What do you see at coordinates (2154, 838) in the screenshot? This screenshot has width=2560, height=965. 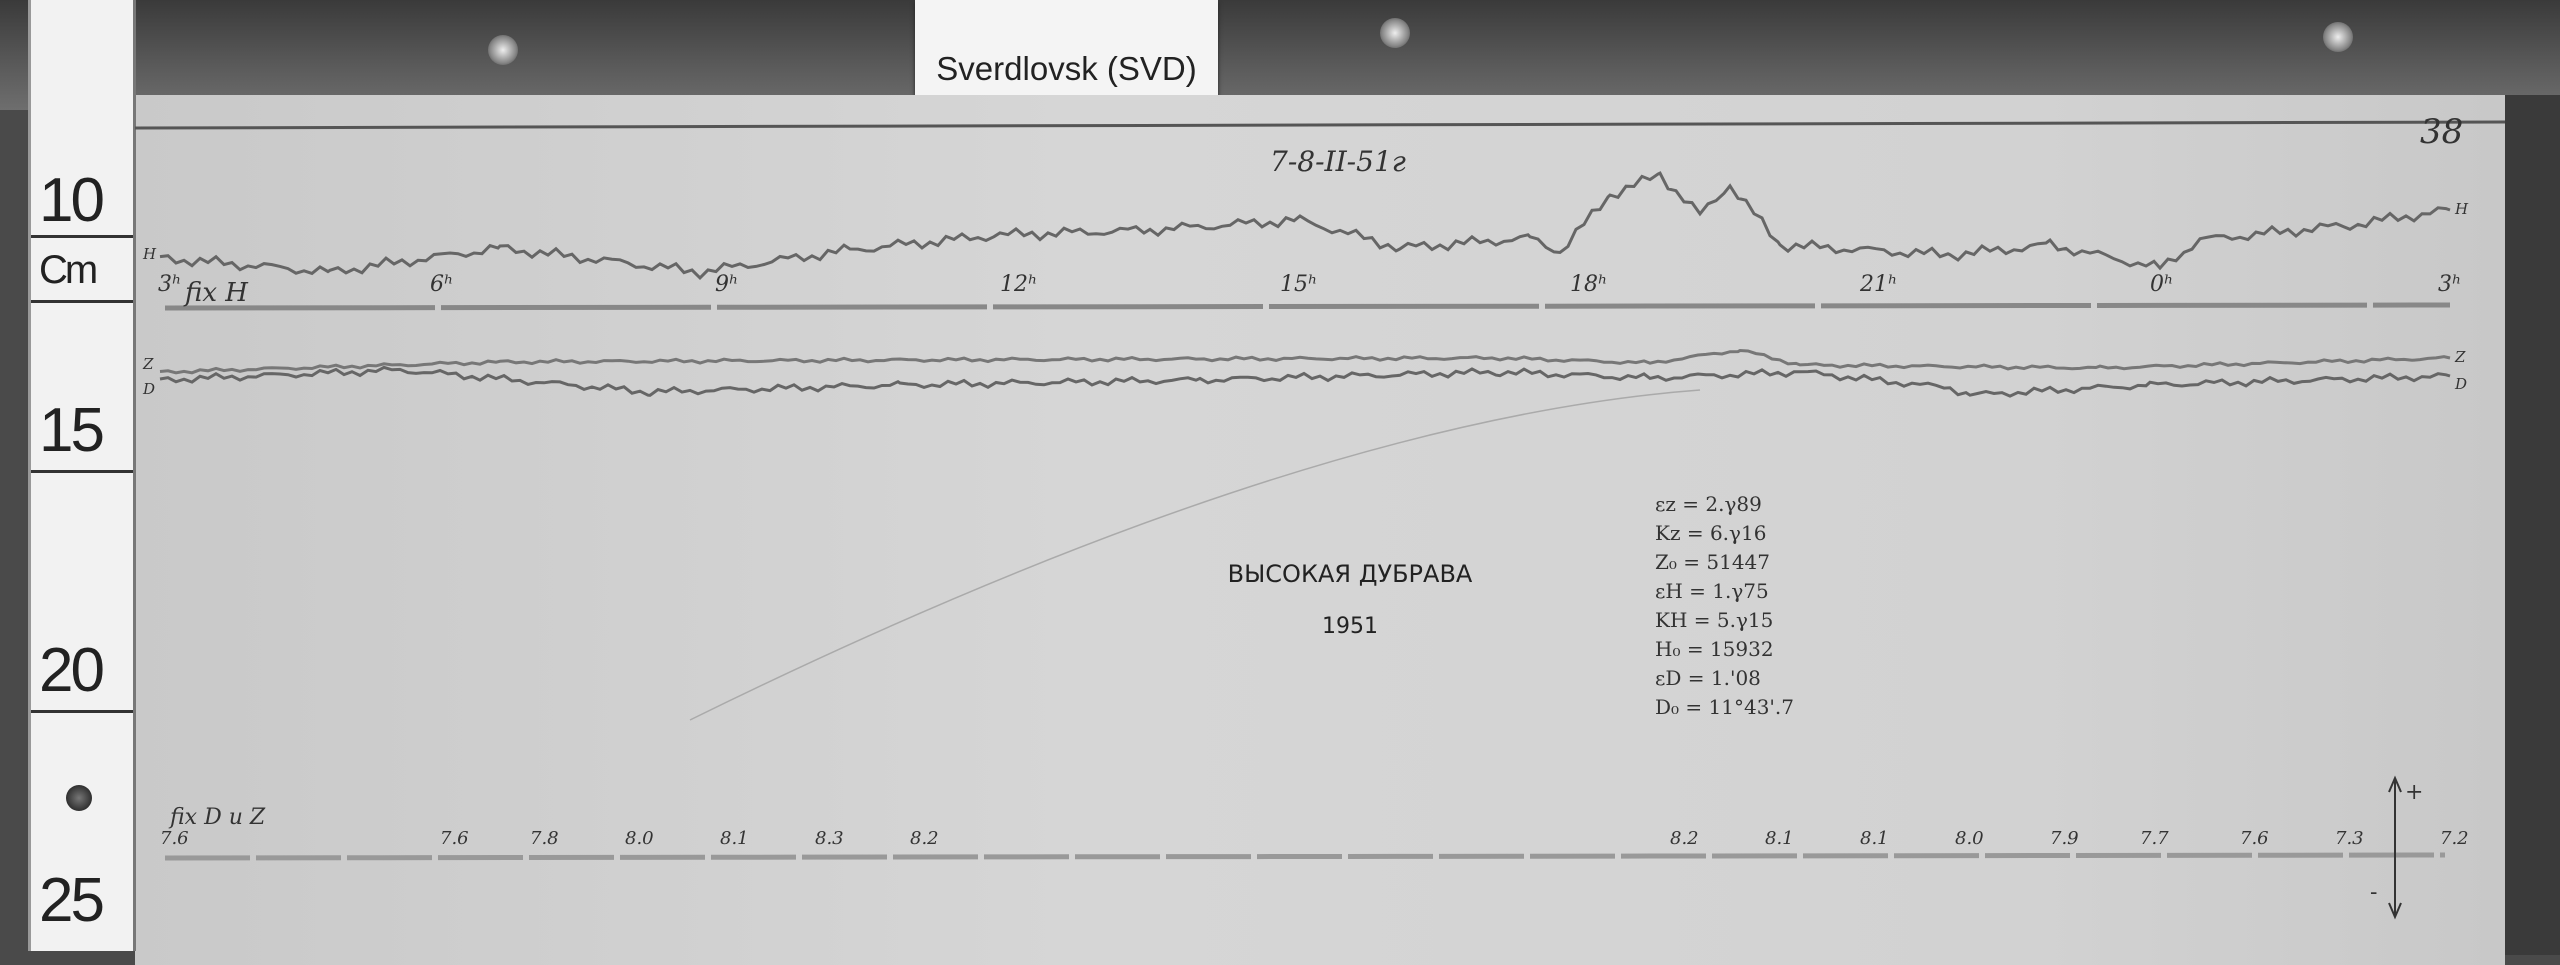 I see `temperature-reading: 7.7` at bounding box center [2154, 838].